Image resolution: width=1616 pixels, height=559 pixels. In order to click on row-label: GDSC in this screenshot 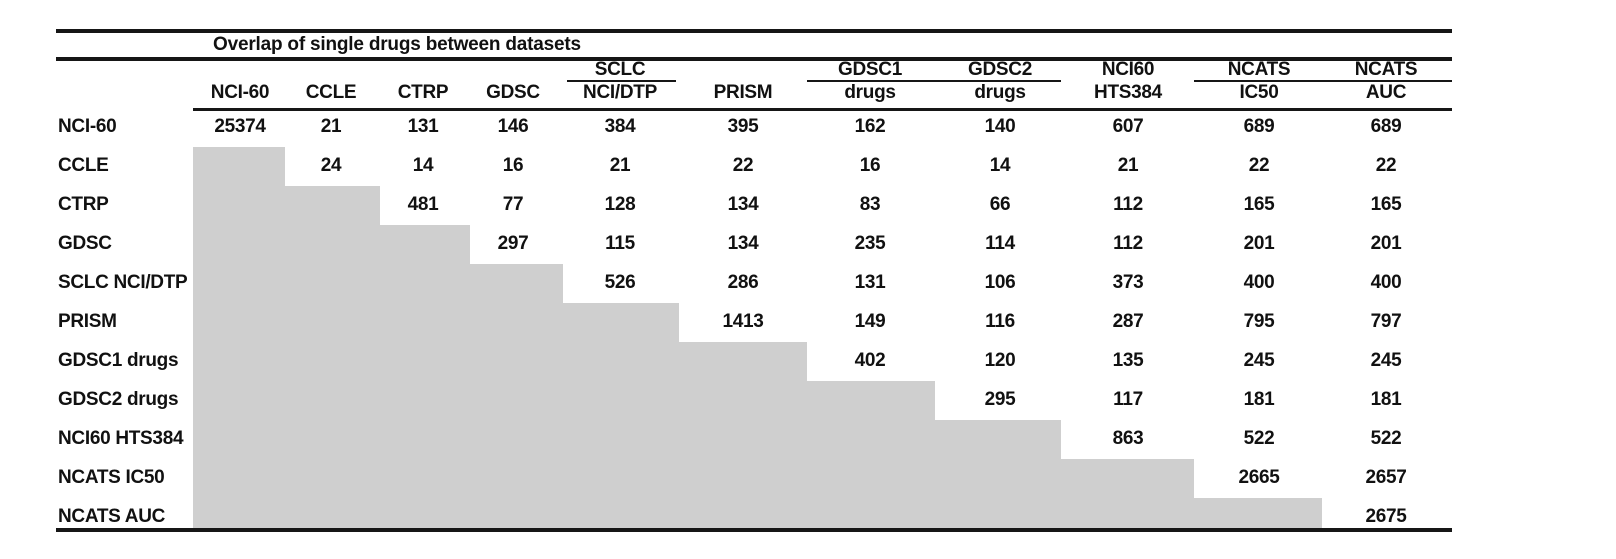, I will do `click(85, 243)`.